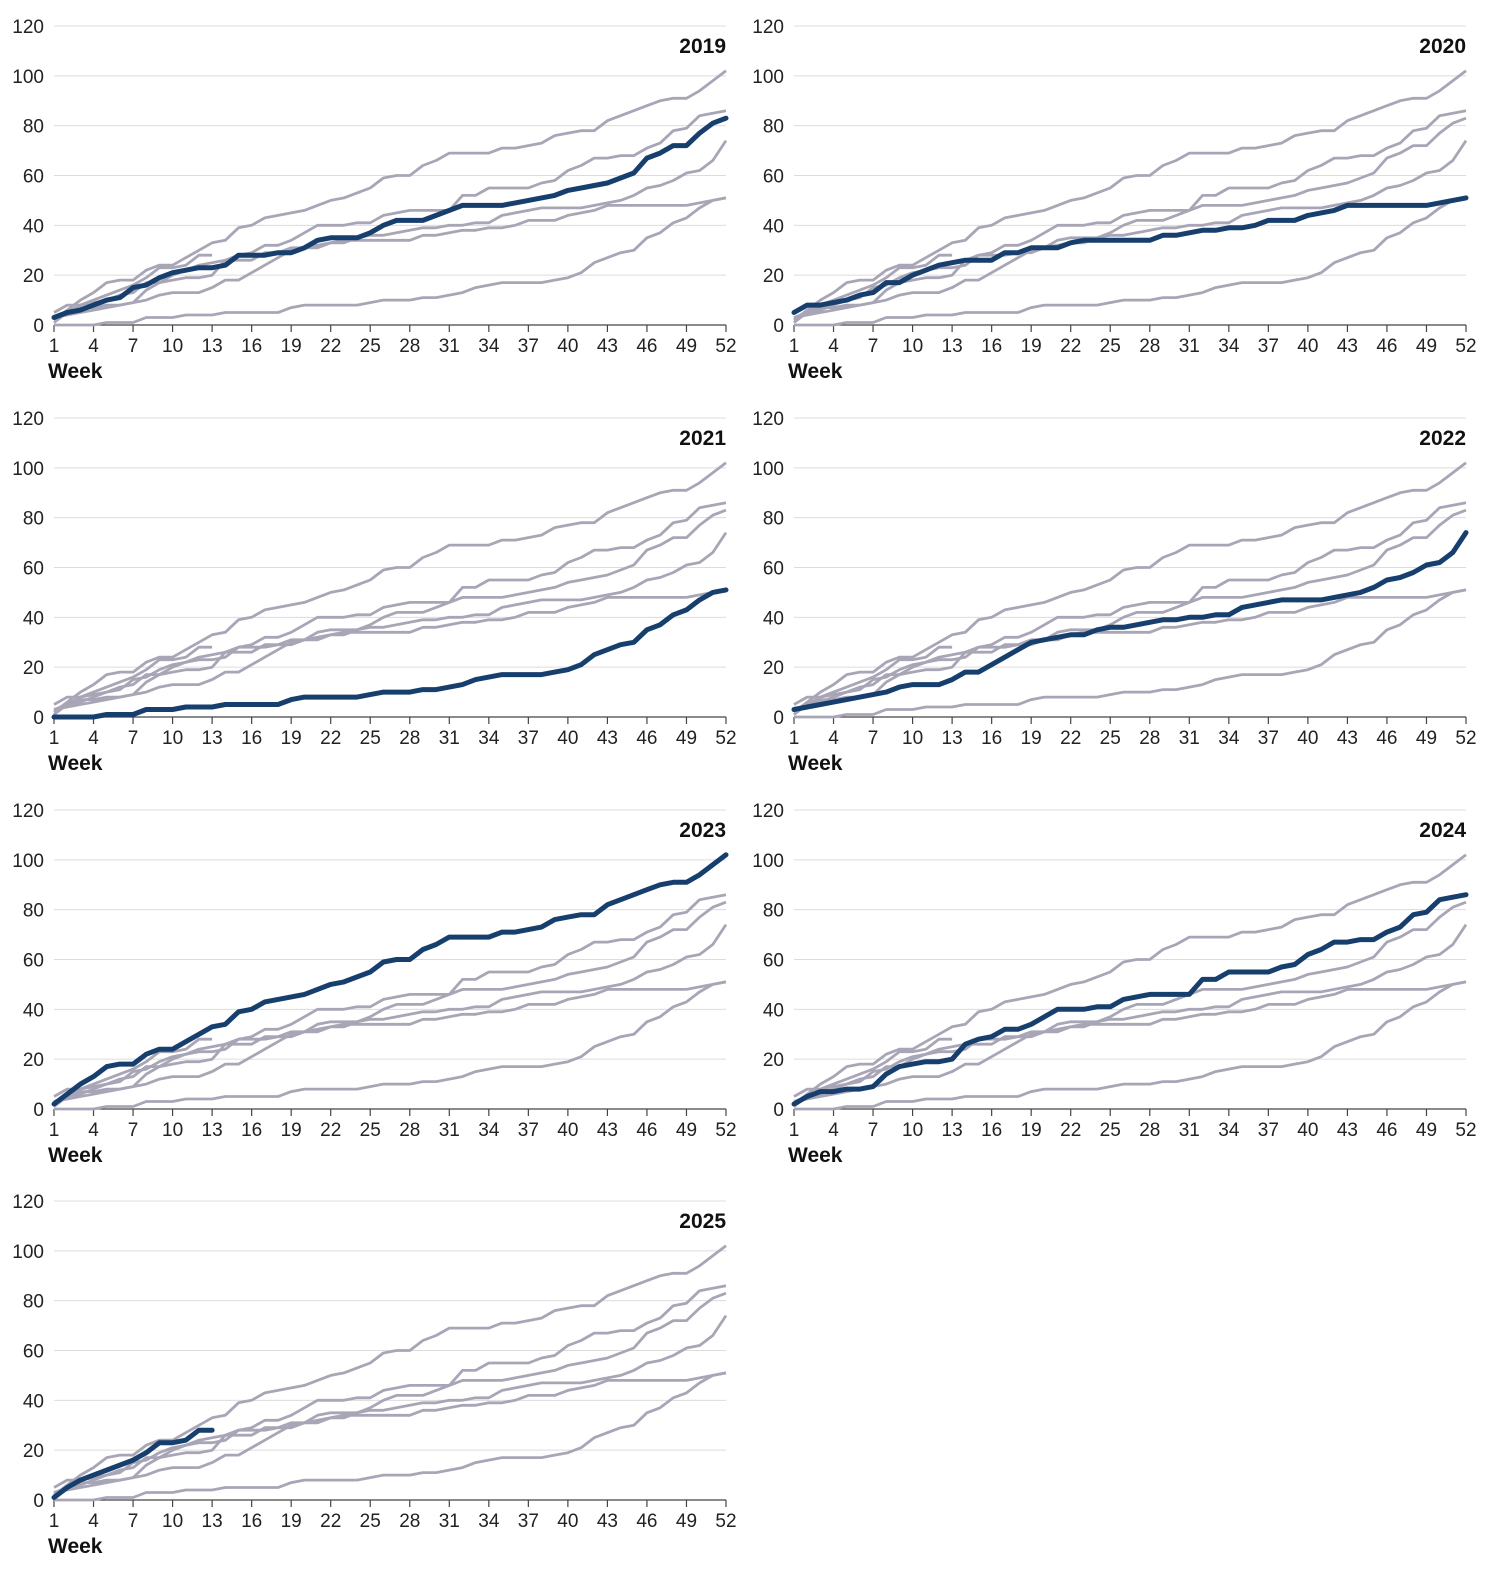 This screenshot has height=1582, width=1500. Describe the element at coordinates (1442, 46) in the screenshot. I see `panel-title: 2020` at that location.